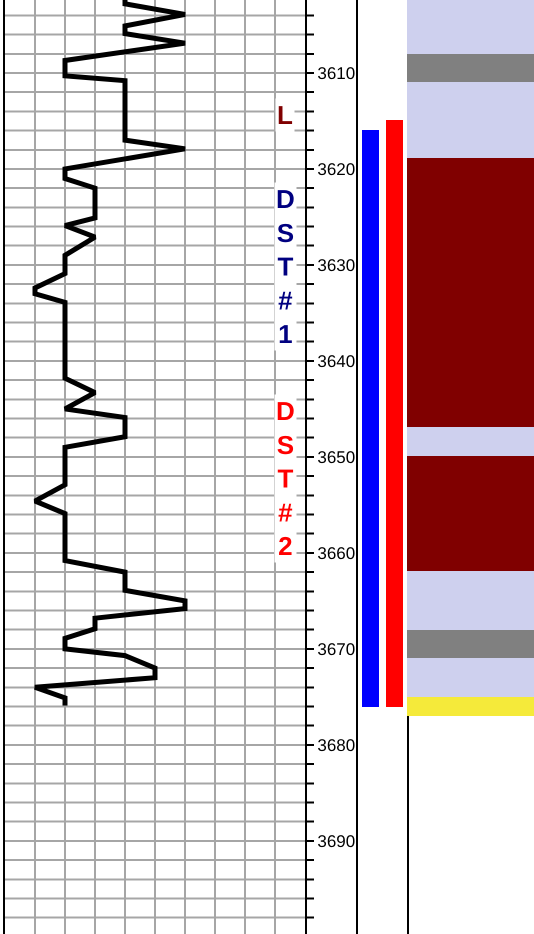  Describe the element at coordinates (336, 745) in the screenshot. I see `y-tick-label: 3680` at that location.